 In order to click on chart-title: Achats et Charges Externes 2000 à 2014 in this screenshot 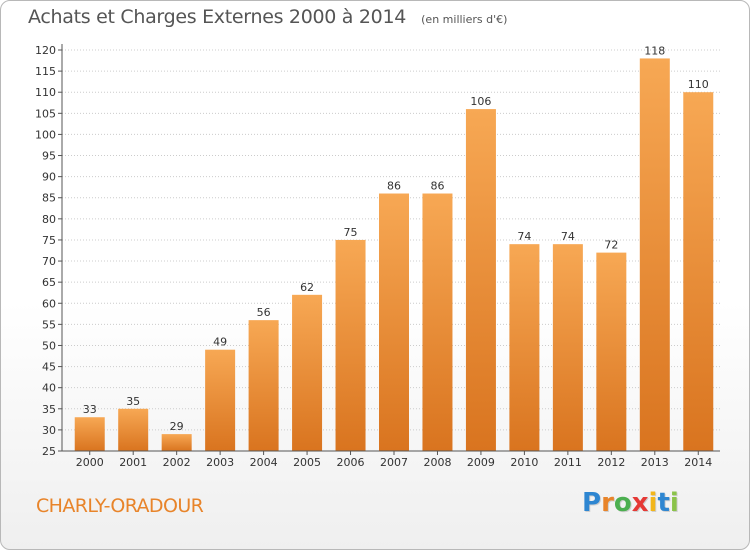, I will do `click(217, 17)`.